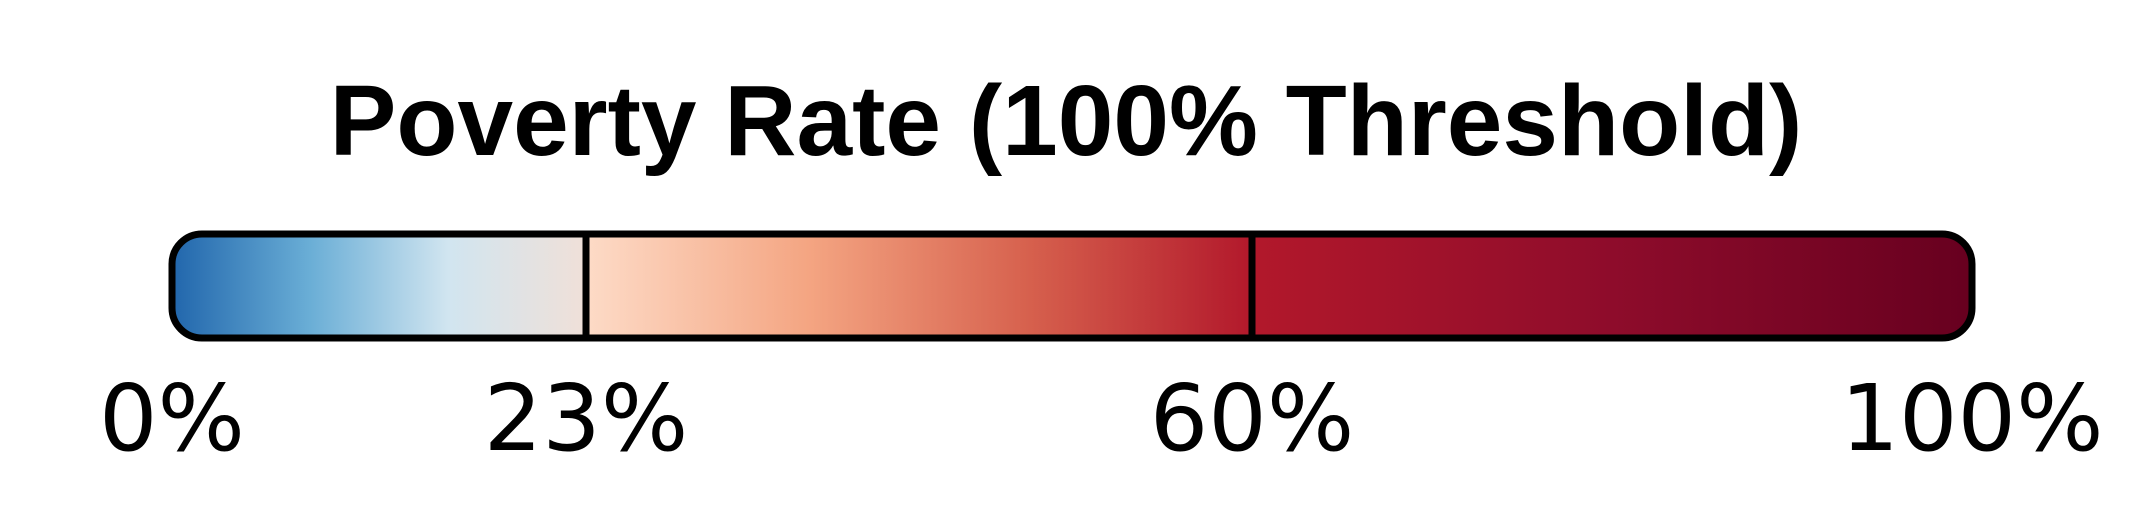 This screenshot has height=512, width=2132. I want to click on tick-label-0: 0%, so click(172, 418).